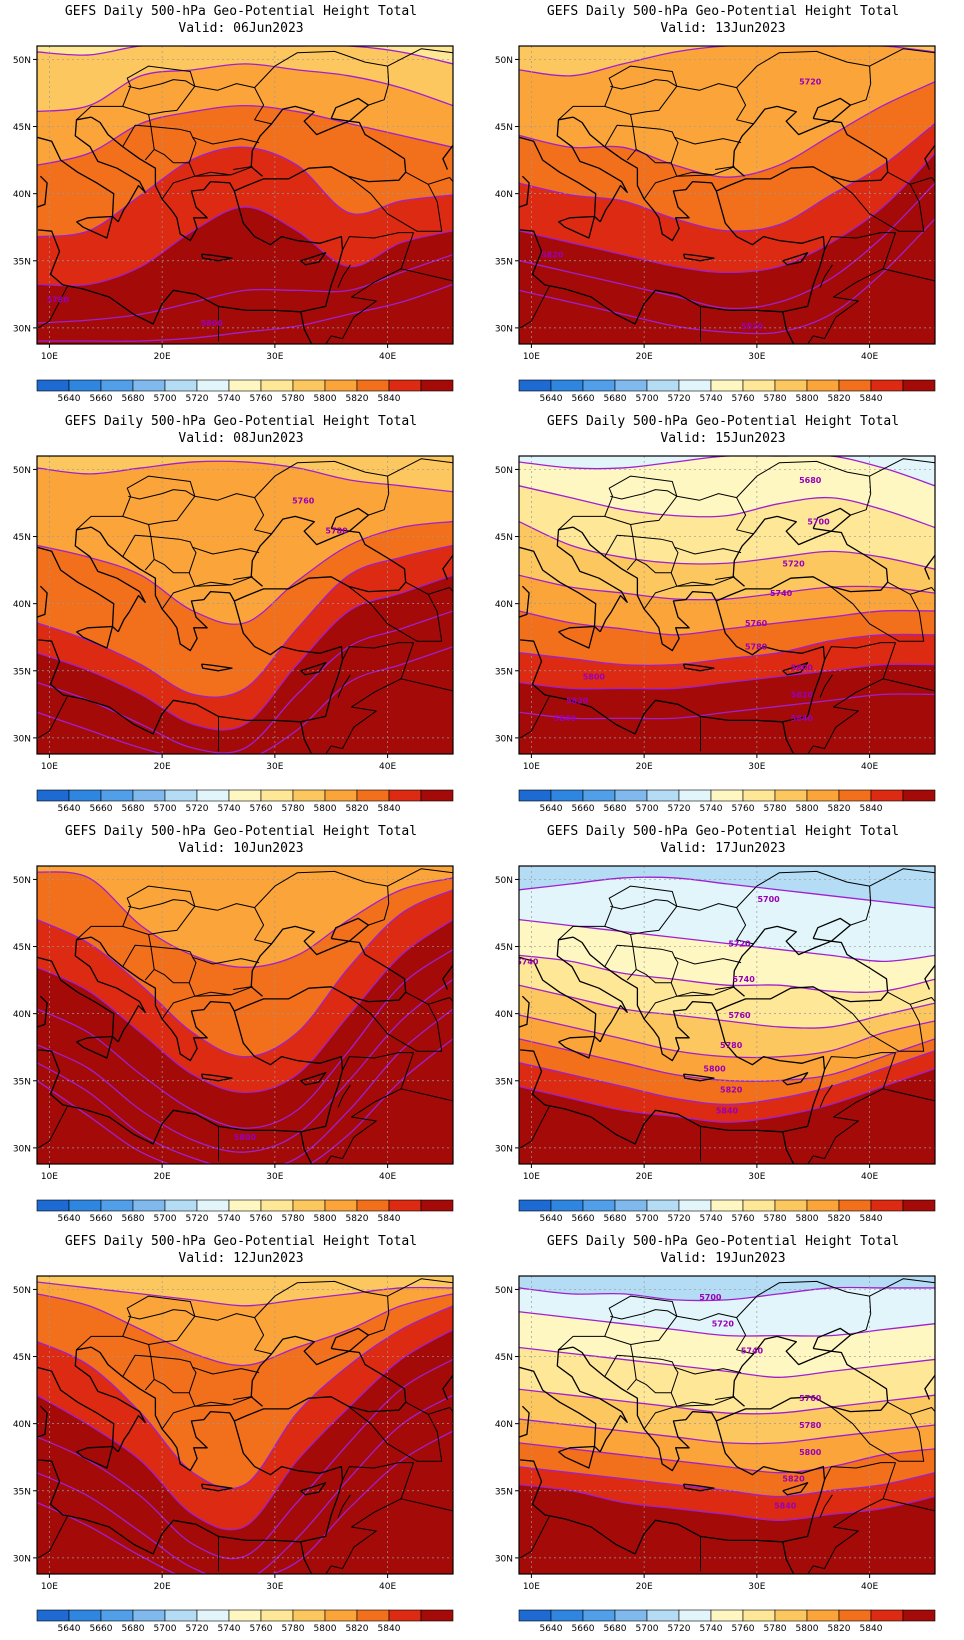 The height and width of the screenshot is (1640, 964). What do you see at coordinates (752, 326) in the screenshot?
I see `contour-label: 5820` at bounding box center [752, 326].